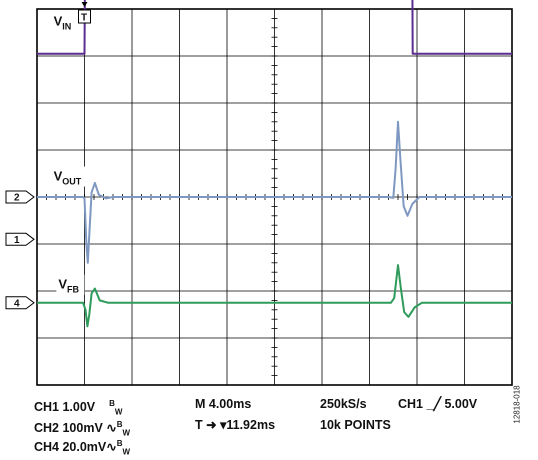  What do you see at coordinates (68, 428) in the screenshot?
I see `ch2-scale: CH2 100mV` at bounding box center [68, 428].